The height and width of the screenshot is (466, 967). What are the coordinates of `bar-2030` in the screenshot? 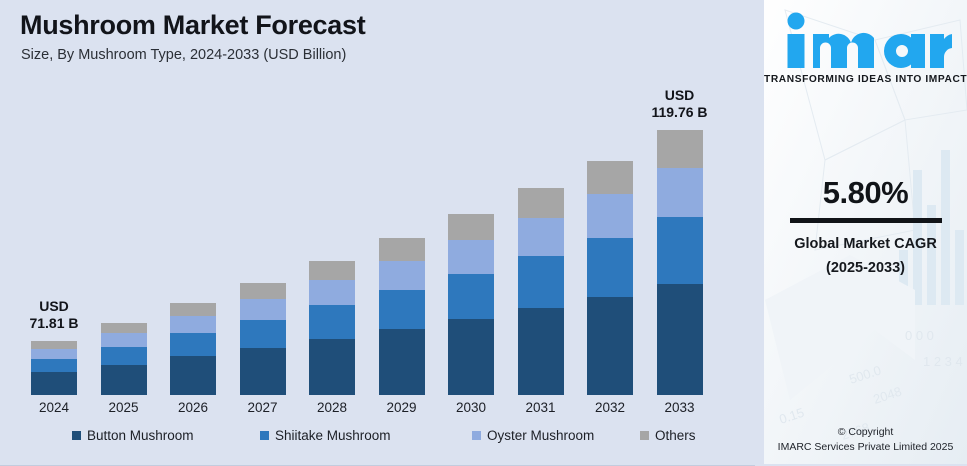 It's located at (471, 304).